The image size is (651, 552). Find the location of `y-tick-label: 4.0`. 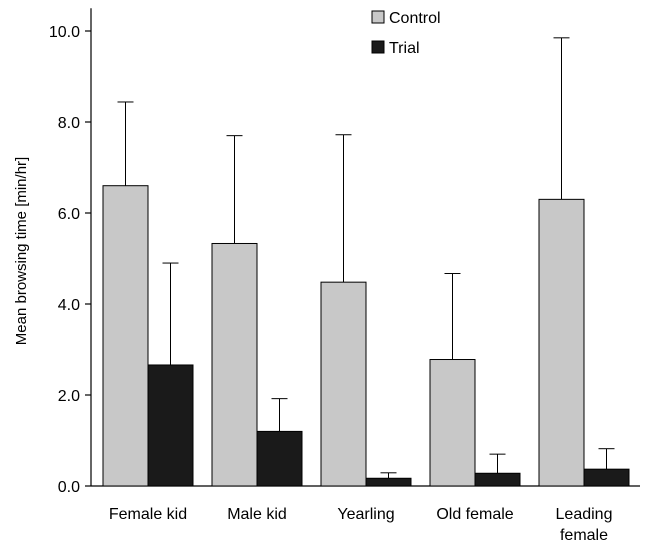

y-tick-label: 4.0 is located at coordinates (69, 305).